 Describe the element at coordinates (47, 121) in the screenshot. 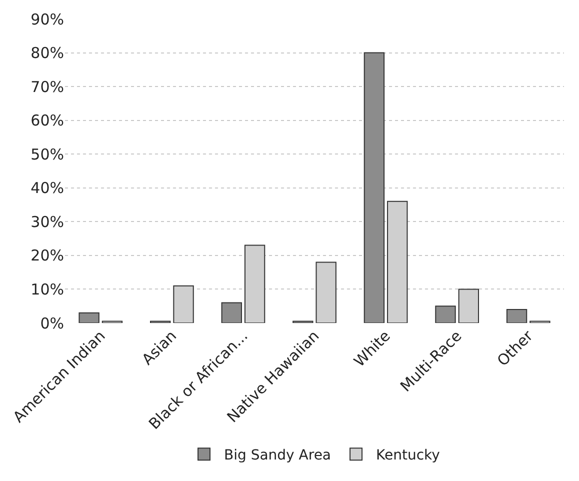

I see `y-tick-label: 60%` at that location.